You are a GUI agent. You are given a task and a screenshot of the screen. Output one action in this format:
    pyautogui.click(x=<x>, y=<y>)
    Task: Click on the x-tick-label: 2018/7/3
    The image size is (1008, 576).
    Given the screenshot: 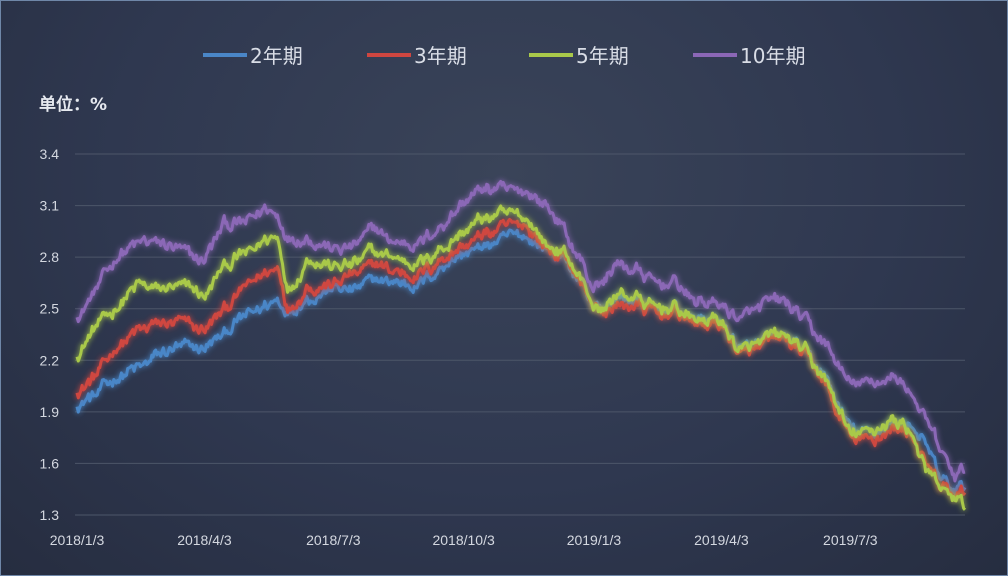 What is the action you would take?
    pyautogui.click(x=333, y=540)
    